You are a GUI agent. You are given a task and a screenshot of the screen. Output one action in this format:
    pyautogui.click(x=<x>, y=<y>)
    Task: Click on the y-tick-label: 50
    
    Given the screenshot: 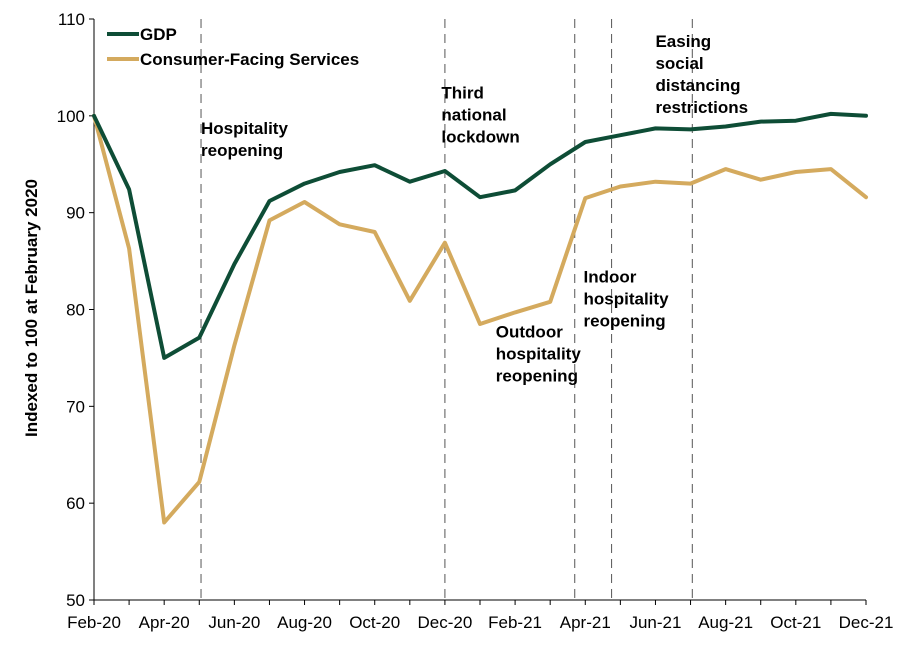 What is the action you would take?
    pyautogui.click(x=75, y=600)
    